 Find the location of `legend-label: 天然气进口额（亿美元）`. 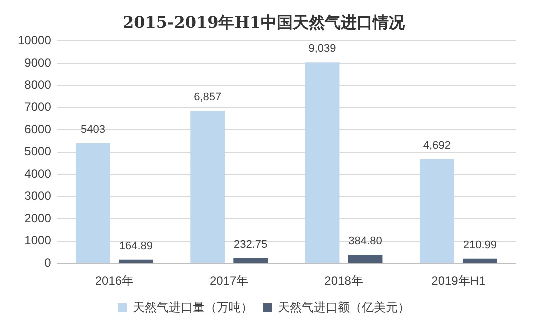

legend-label: 天然气进口额（亿美元） is located at coordinates (344, 307).